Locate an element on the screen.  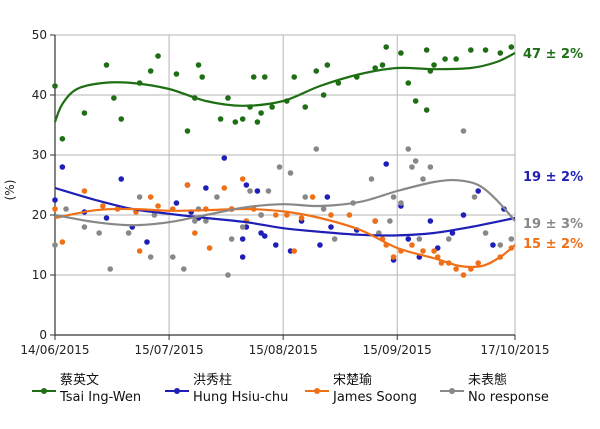
legend-label-no-response: 未表態 No response is located at coordinates (508, 389).